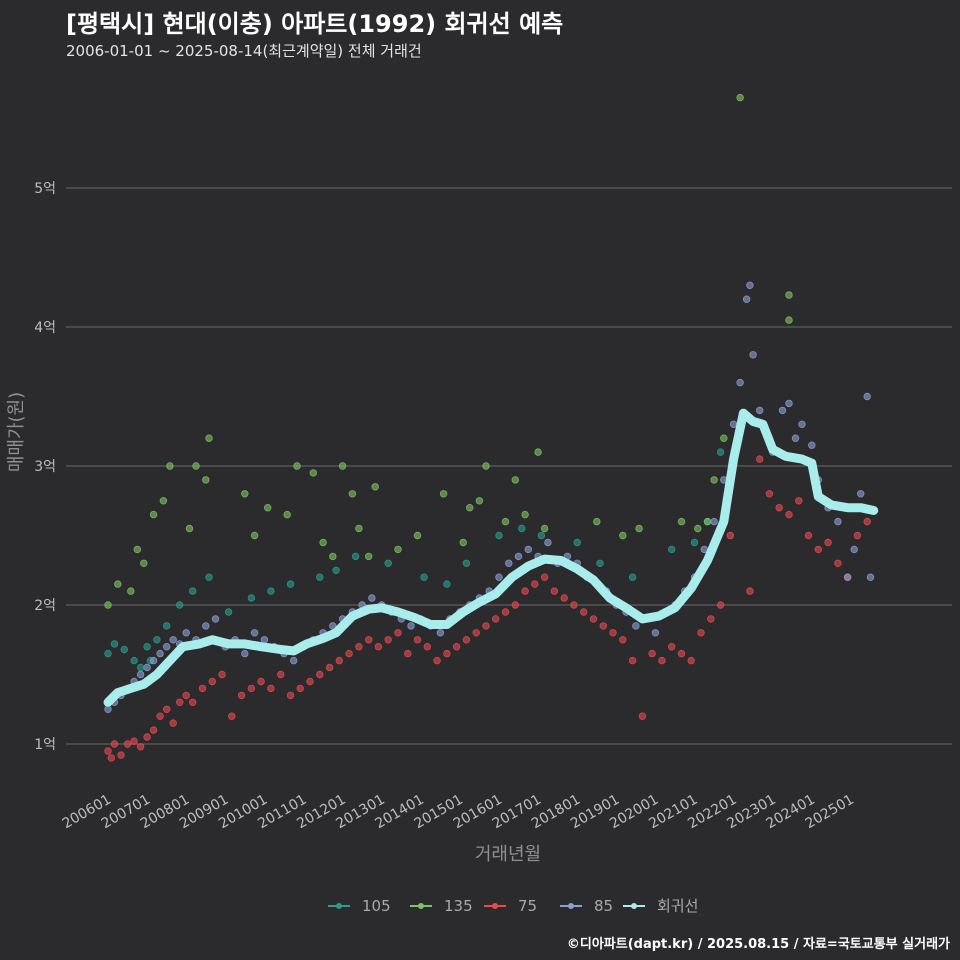 The height and width of the screenshot is (960, 960). Describe the element at coordinates (244, 51) in the screenshot. I see `chart-subtitle: 2006-01-01 ~ 2025-08-14(최근계약일) 전체 거래건` at that location.